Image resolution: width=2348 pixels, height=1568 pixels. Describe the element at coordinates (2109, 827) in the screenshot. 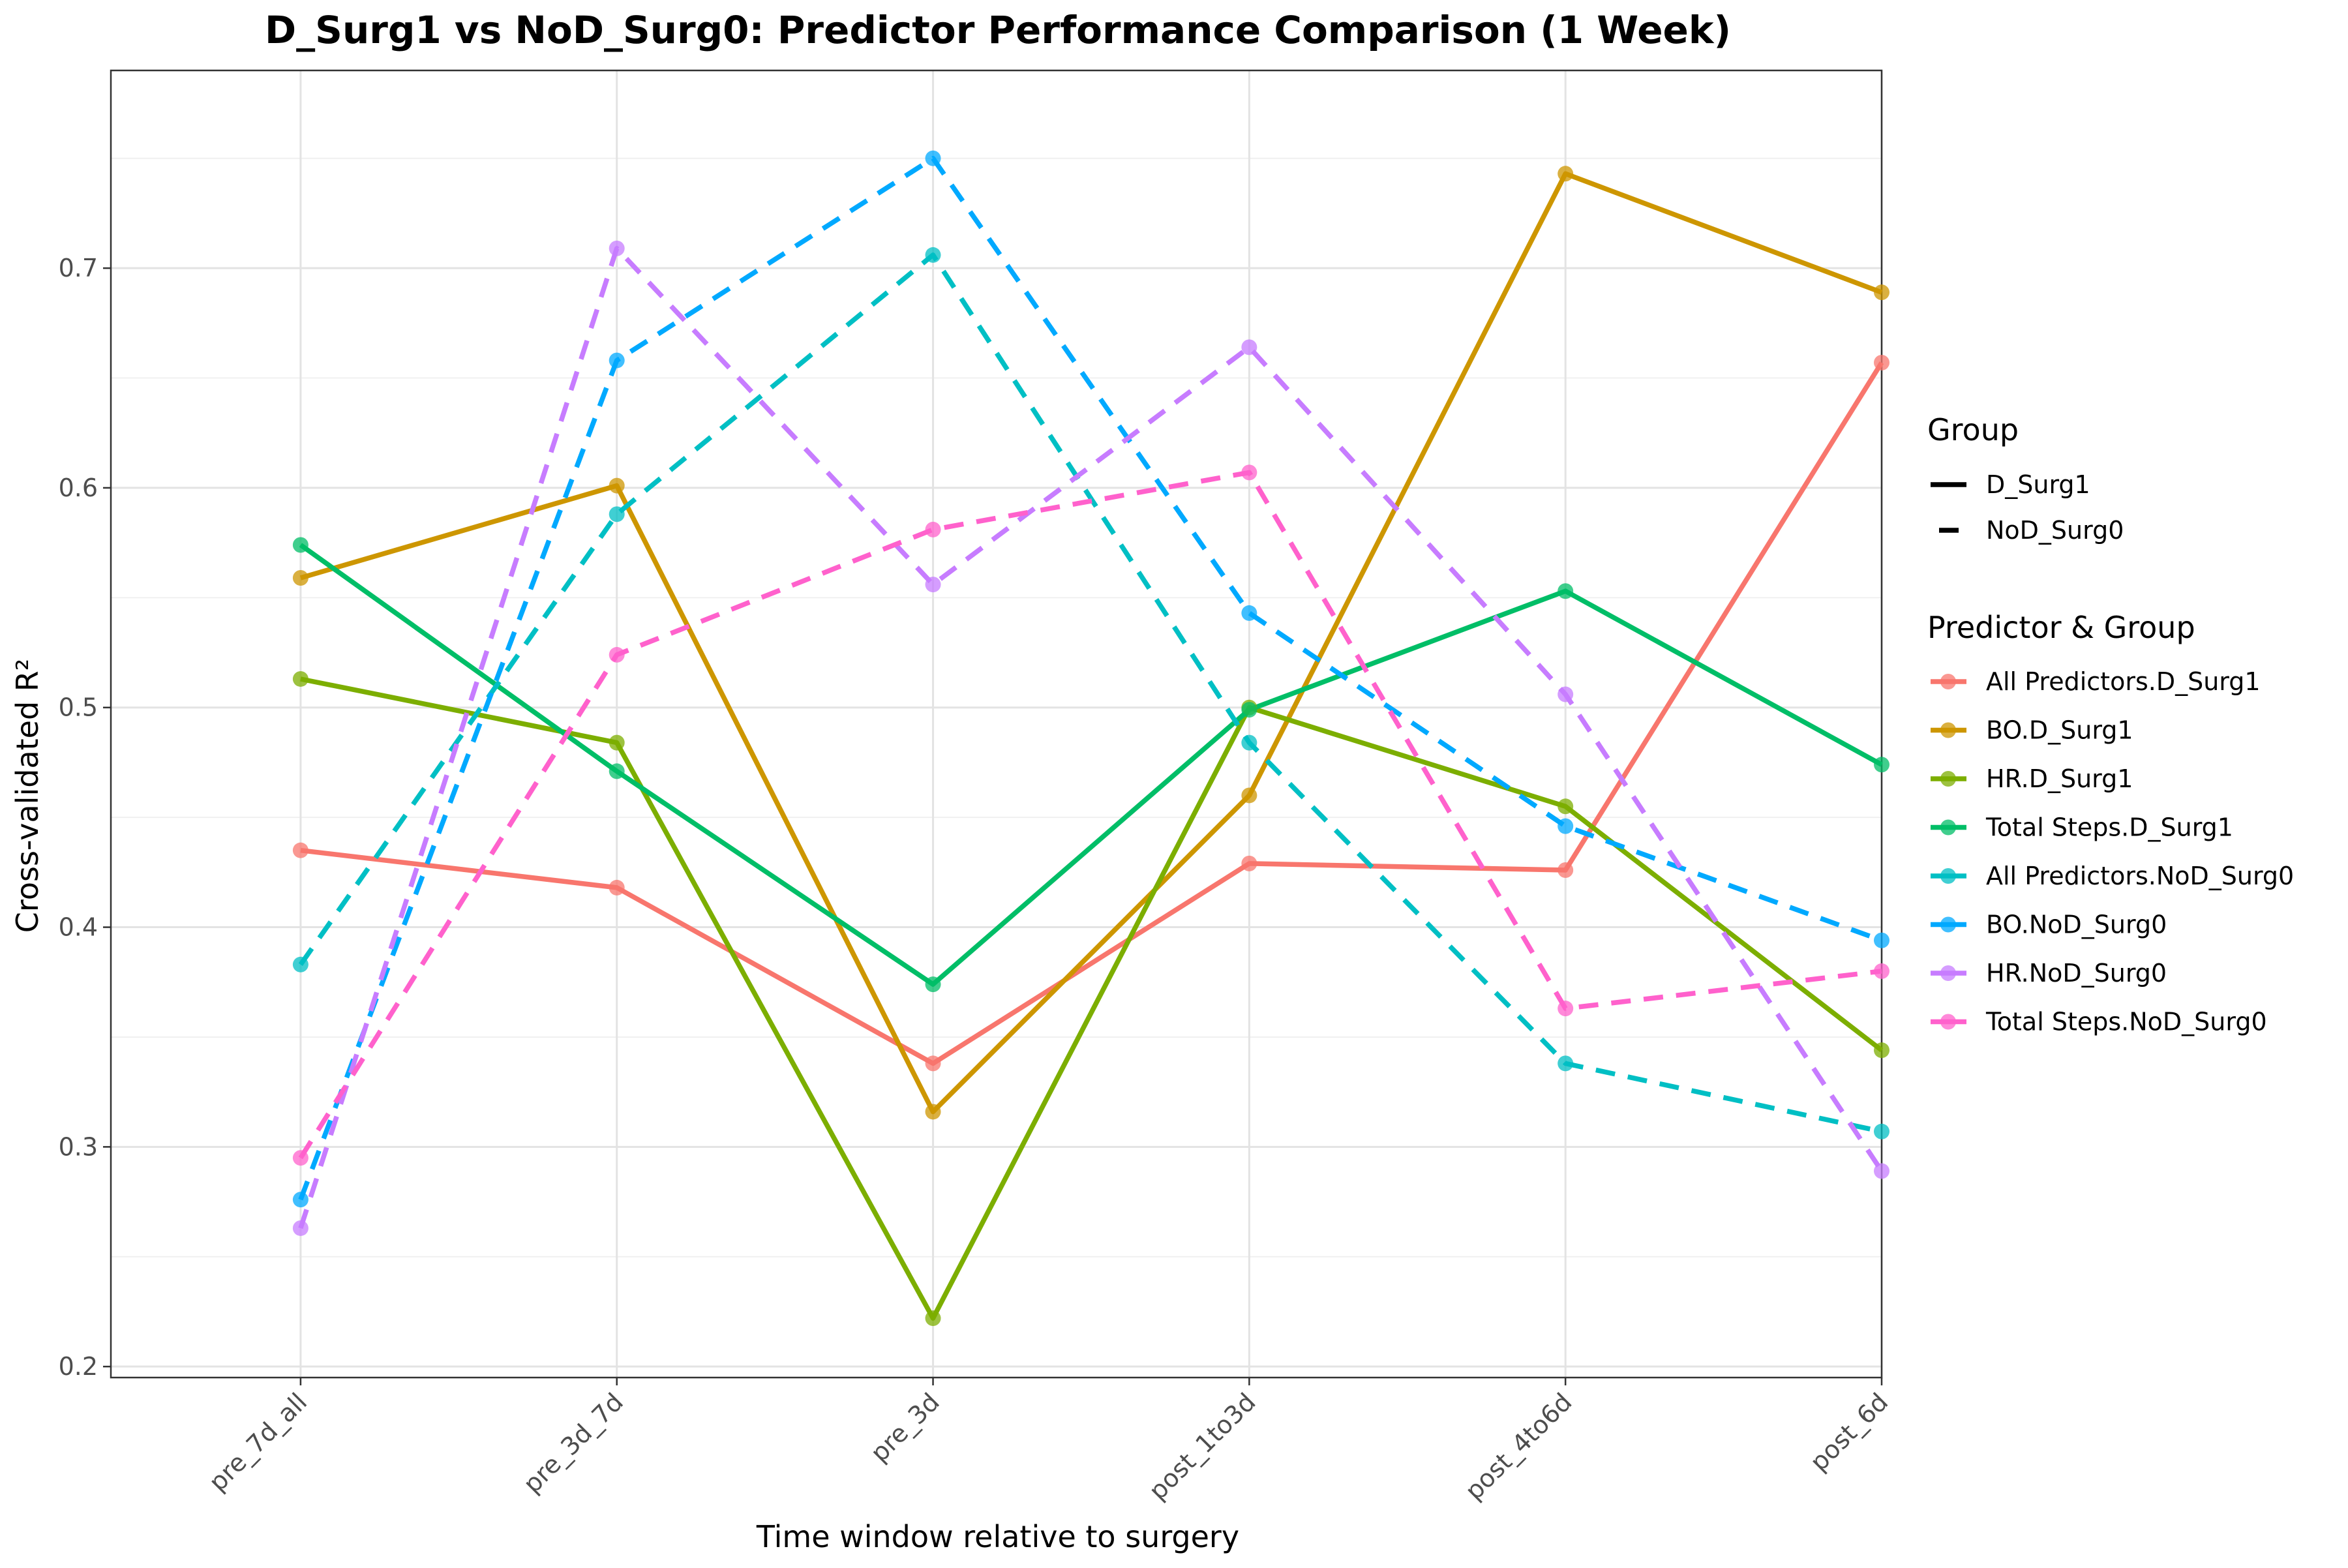

I see `legend-label: Total Steps.D_Surg1` at that location.